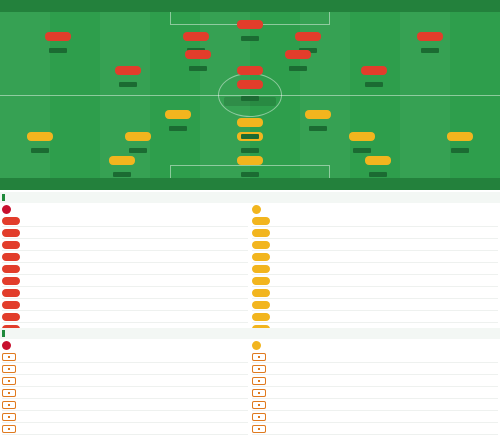 The height and width of the screenshot is (440, 500). I want to click on away-injuries-header, so click(375, 345).